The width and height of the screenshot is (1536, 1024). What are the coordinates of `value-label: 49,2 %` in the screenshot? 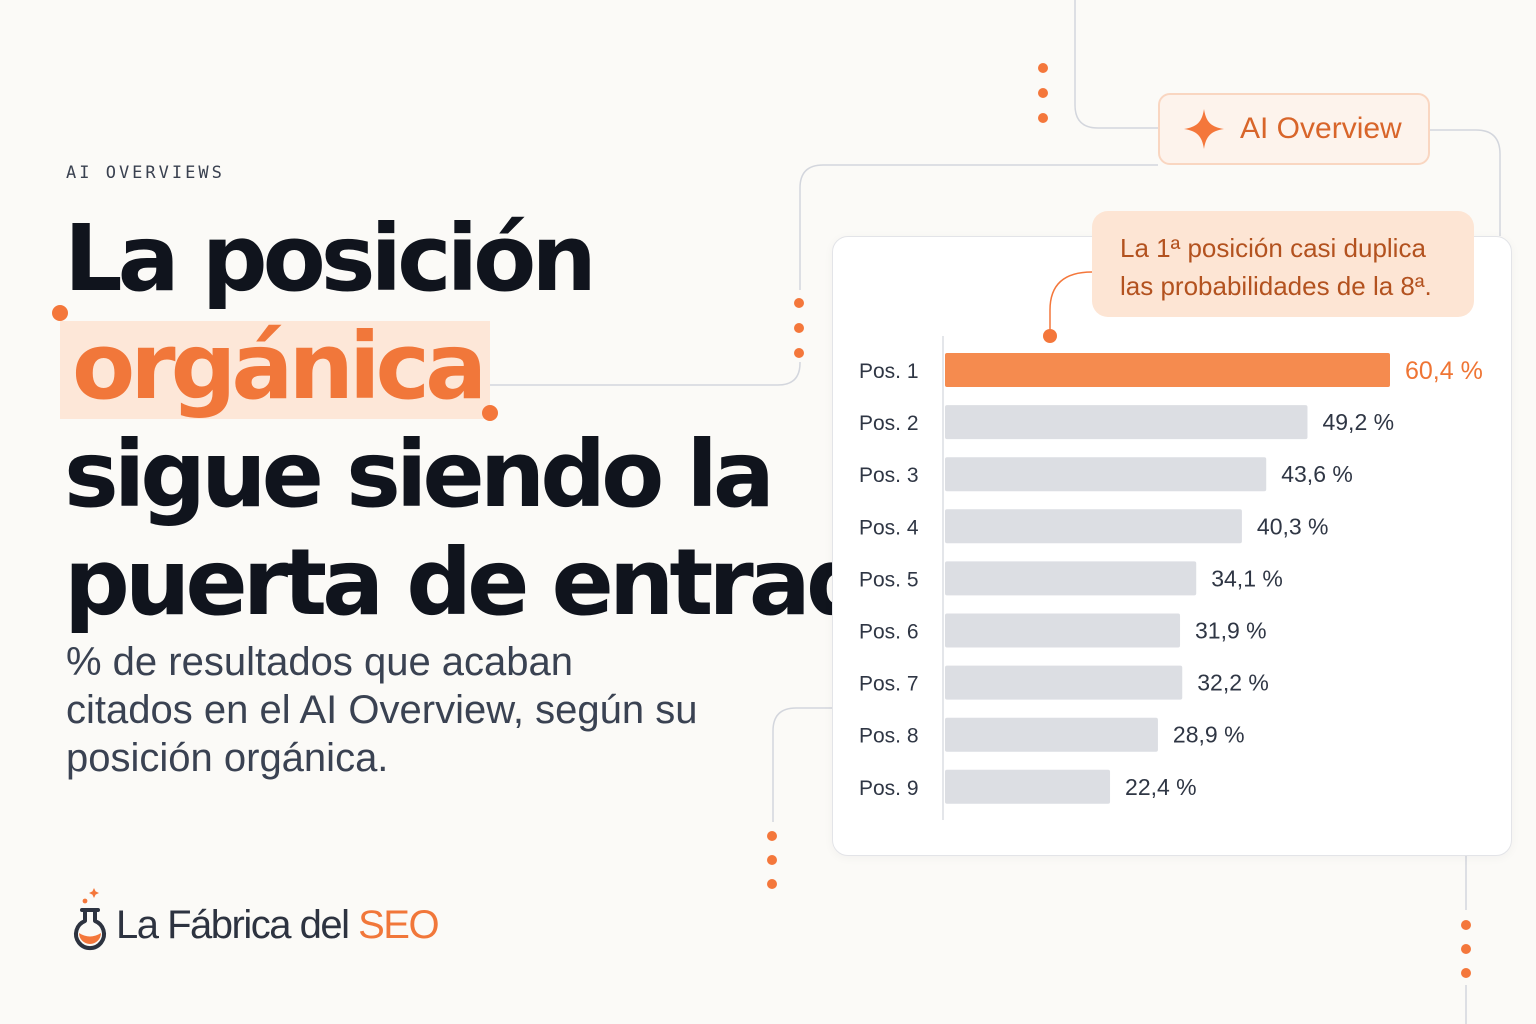 It's located at (1358, 422).